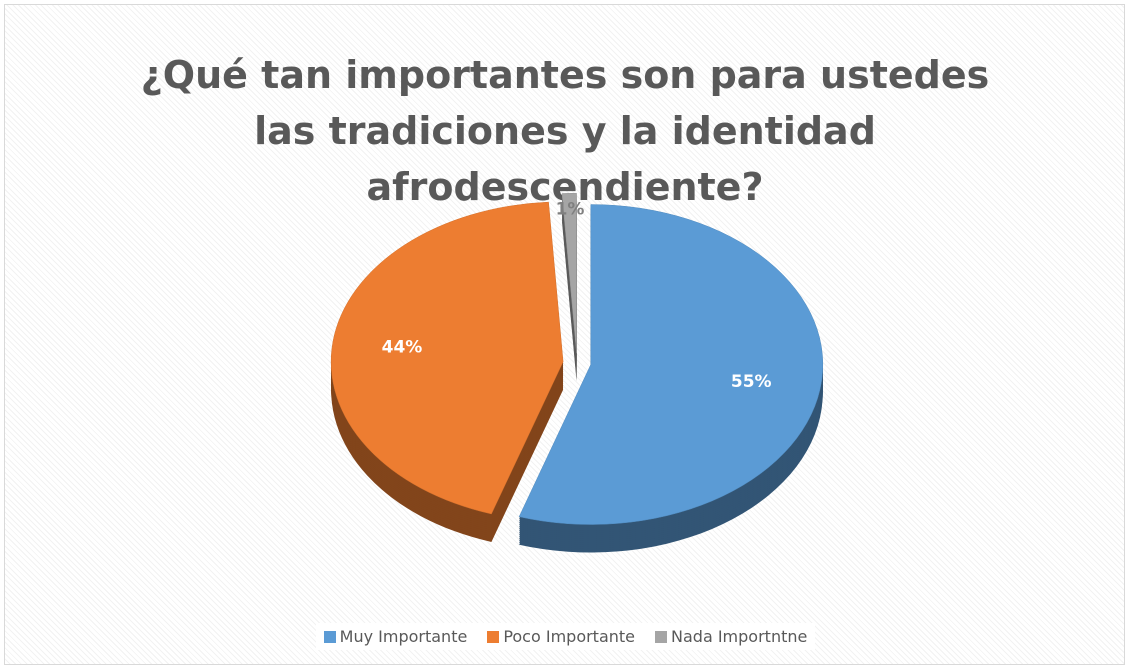 The image size is (1131, 669). What do you see at coordinates (402, 348) in the screenshot?
I see `data-label: 44%` at bounding box center [402, 348].